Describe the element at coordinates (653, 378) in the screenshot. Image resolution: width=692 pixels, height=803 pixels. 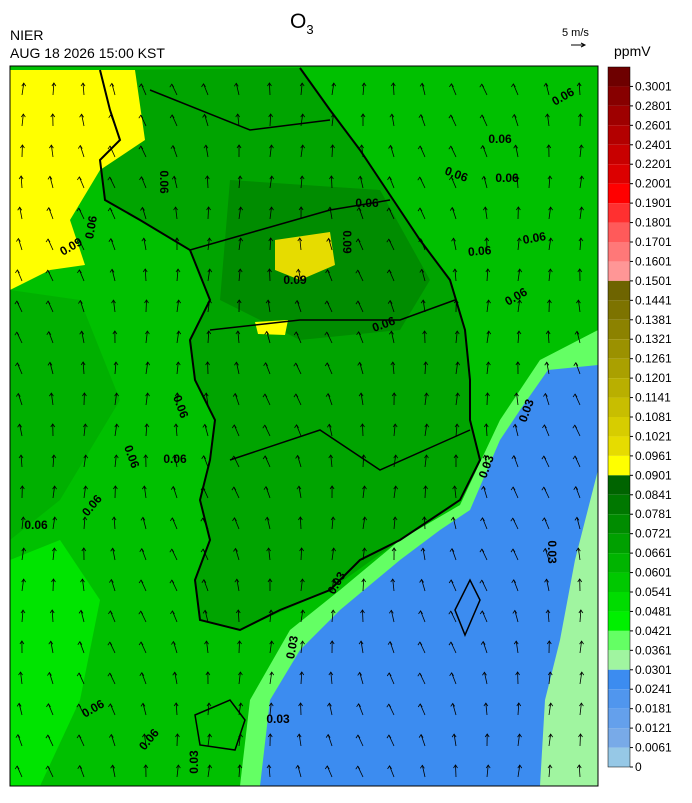
I see `colorbar-tick-label: 0.1201` at that location.